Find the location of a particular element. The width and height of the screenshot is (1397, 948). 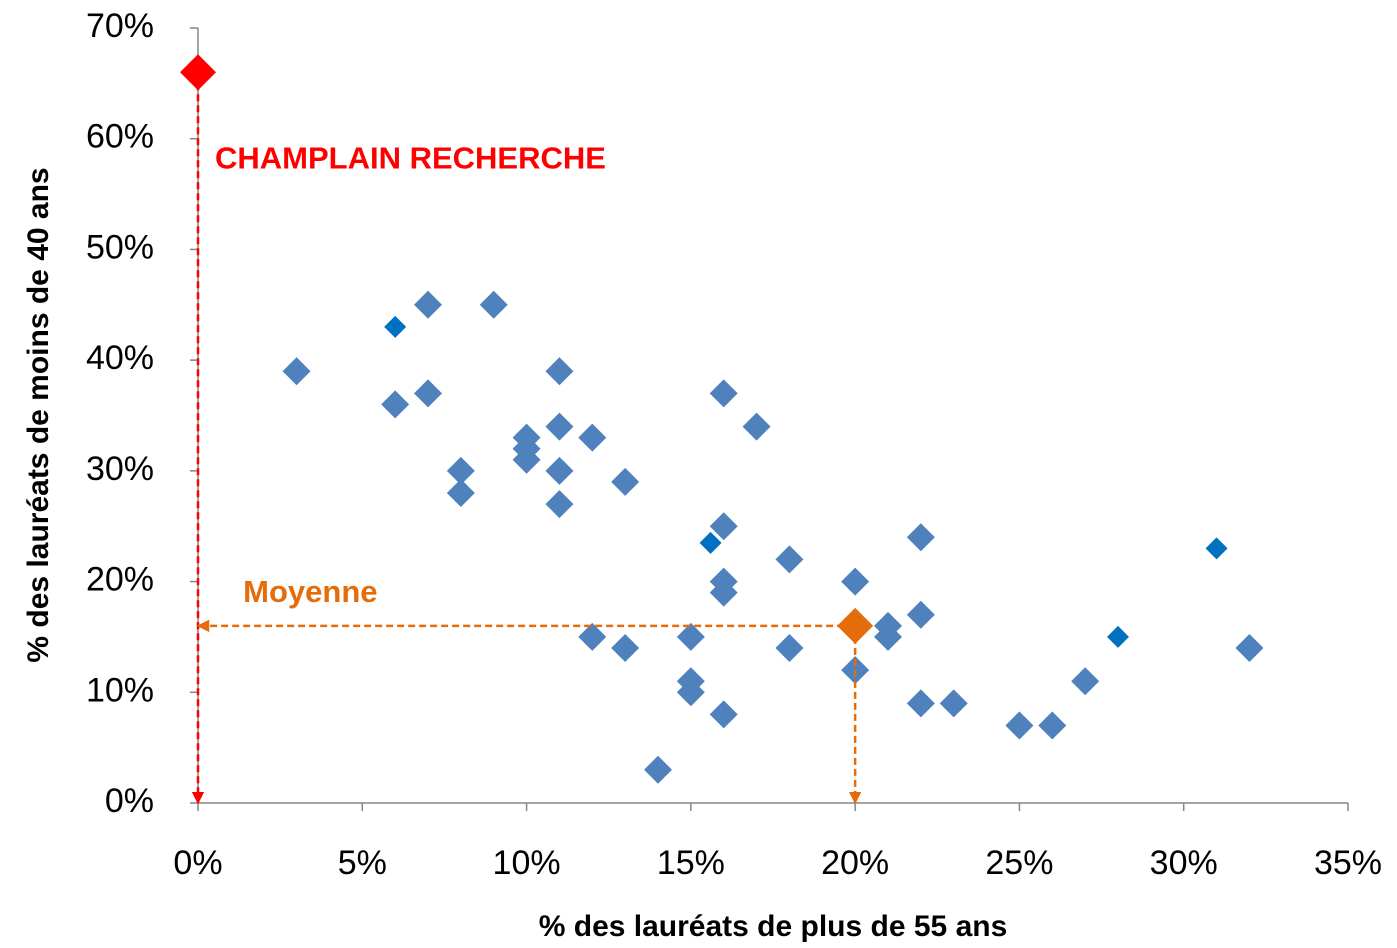

y-tick-label: 30% is located at coordinates (120, 469).